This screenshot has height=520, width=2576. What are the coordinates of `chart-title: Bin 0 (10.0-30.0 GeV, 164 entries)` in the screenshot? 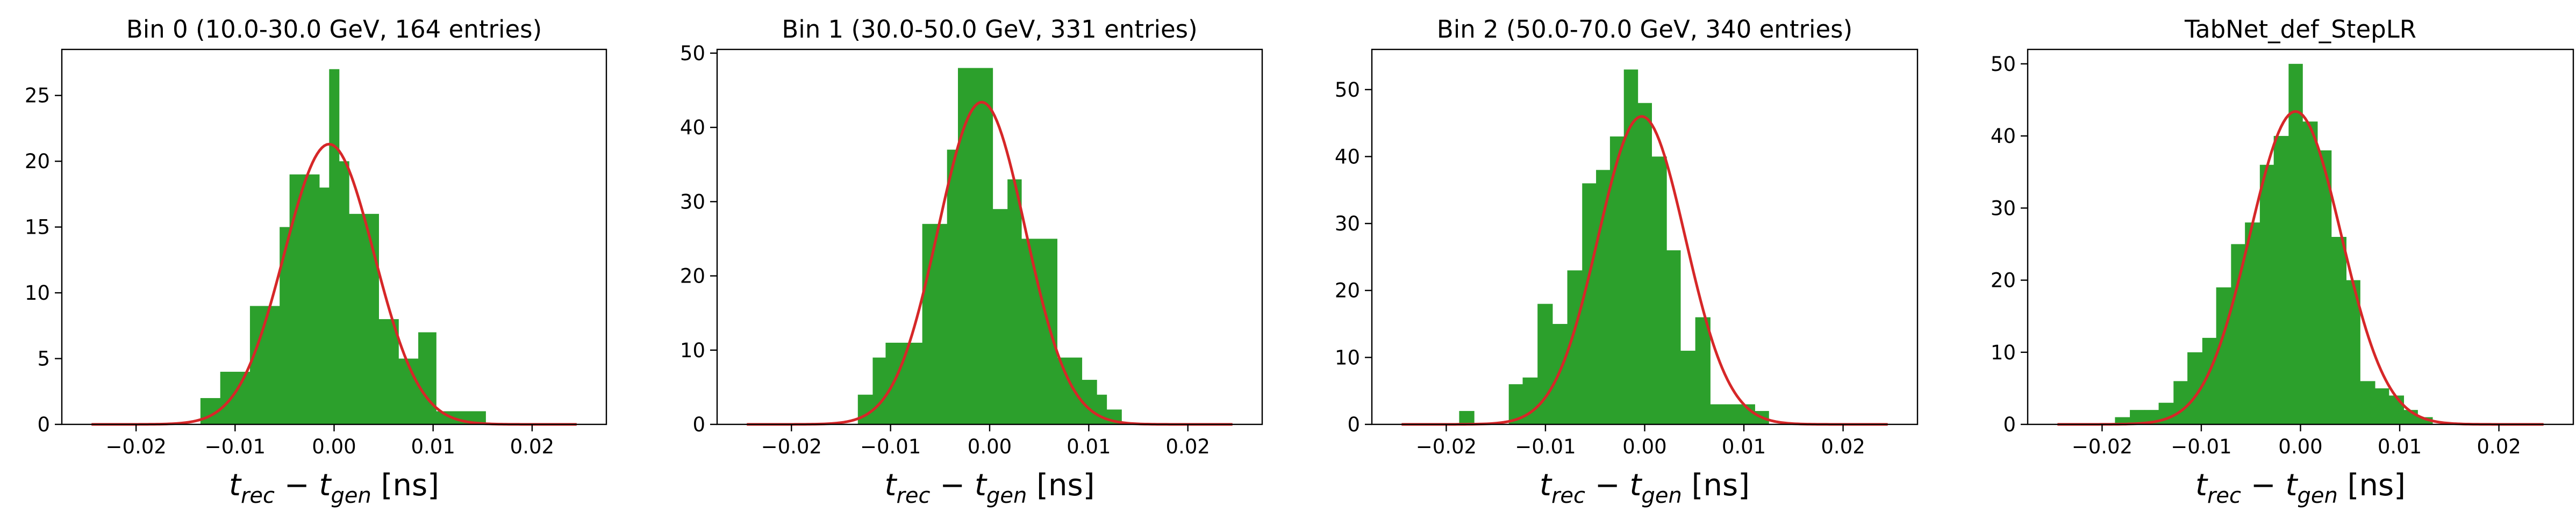 It's located at (334, 29).